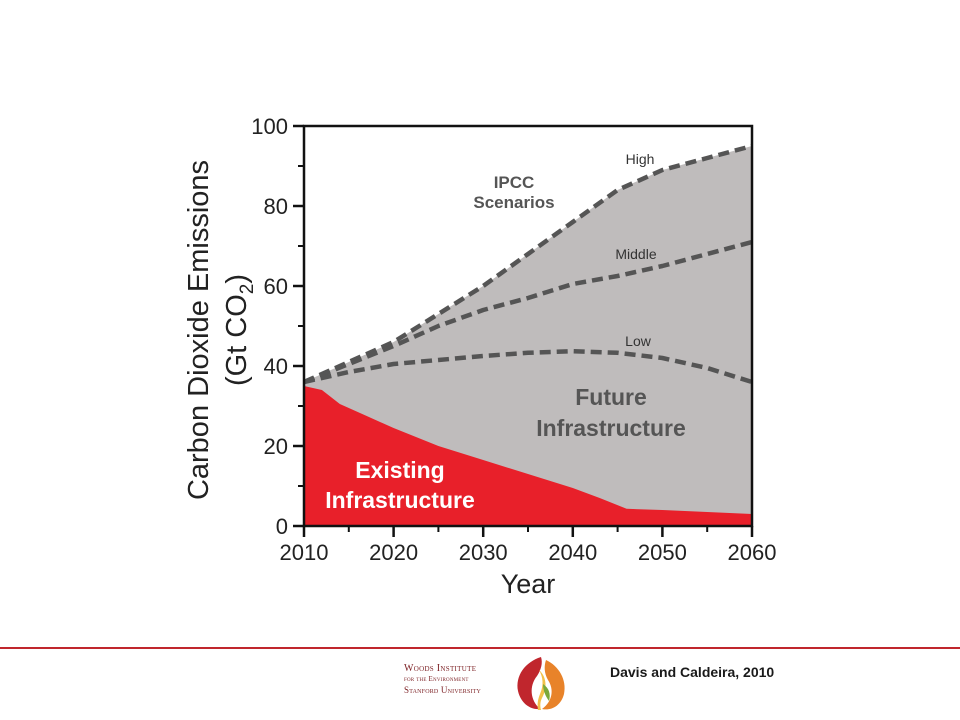 This screenshot has width=960, height=720. I want to click on x-tick-label: 2060, so click(752, 552).